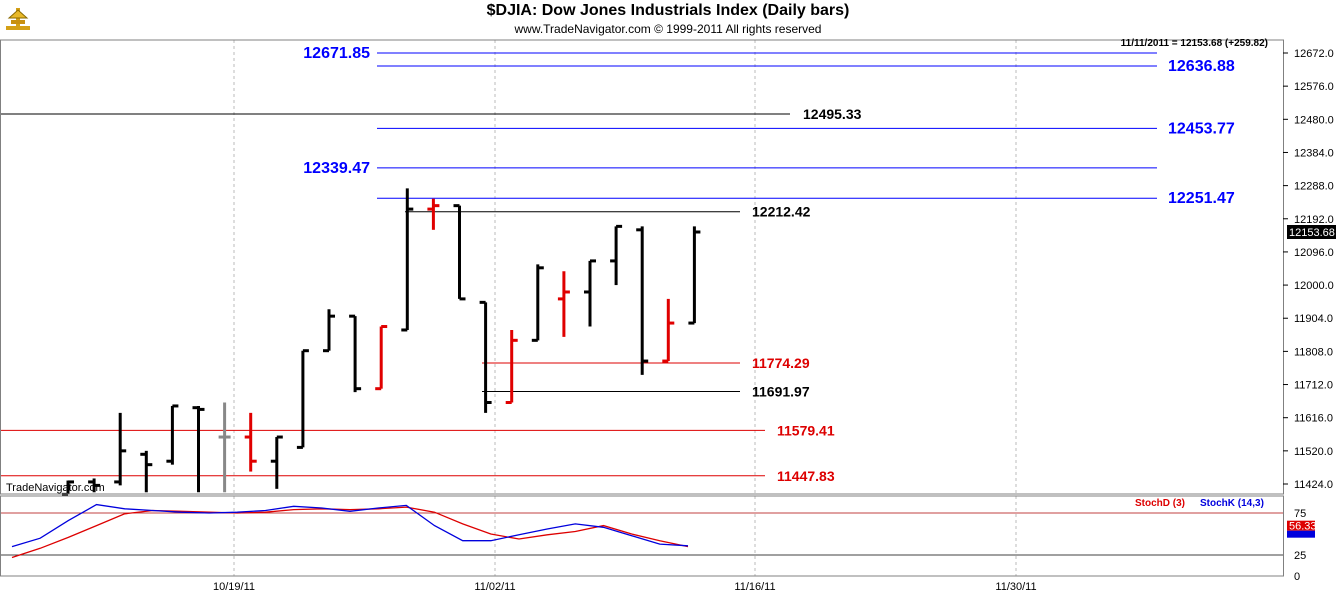 This screenshot has width=1336, height=594. I want to click on stoch-last-value-label: 56.33, so click(1303, 527).